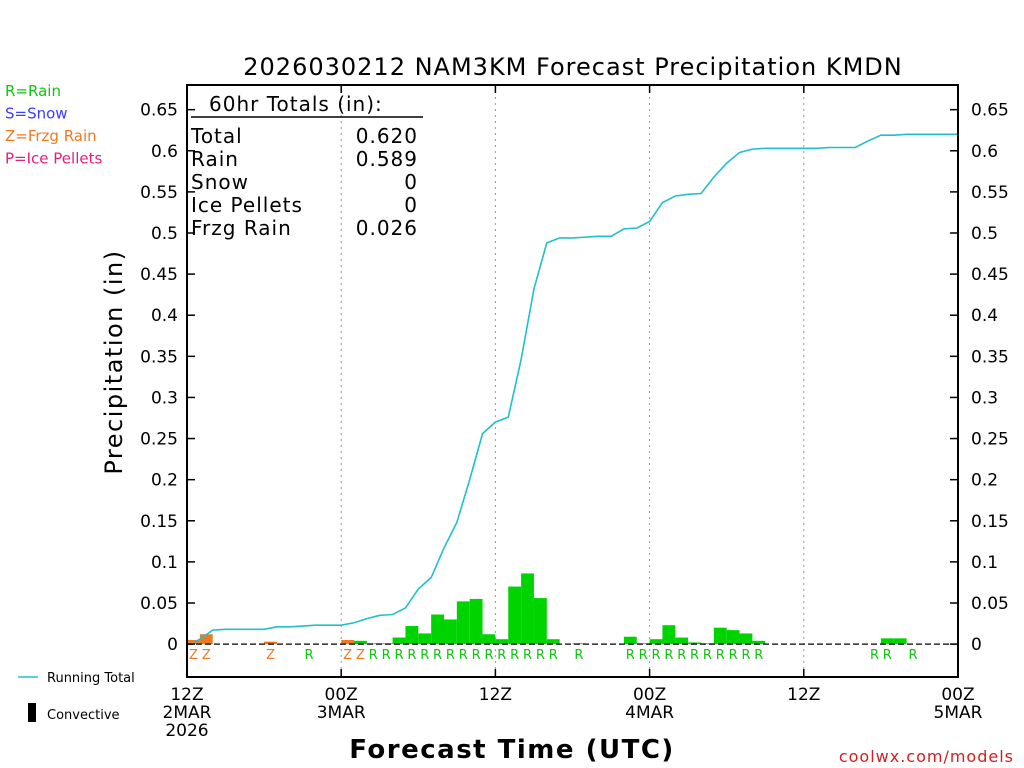  I want to click on totals-row-label: Snow, so click(220, 182).